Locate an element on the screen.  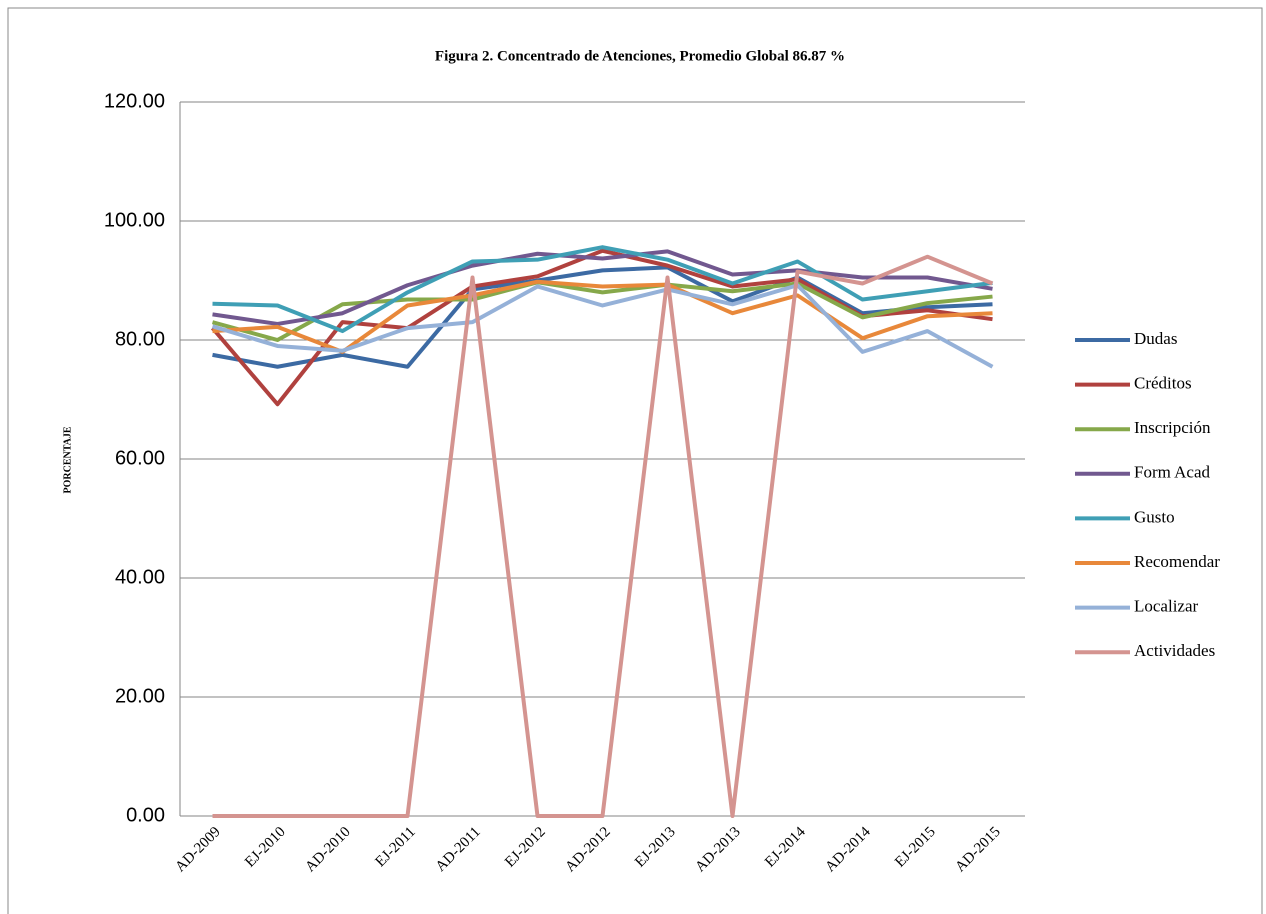
y-tick-label: 100.00 is located at coordinates (134, 220).